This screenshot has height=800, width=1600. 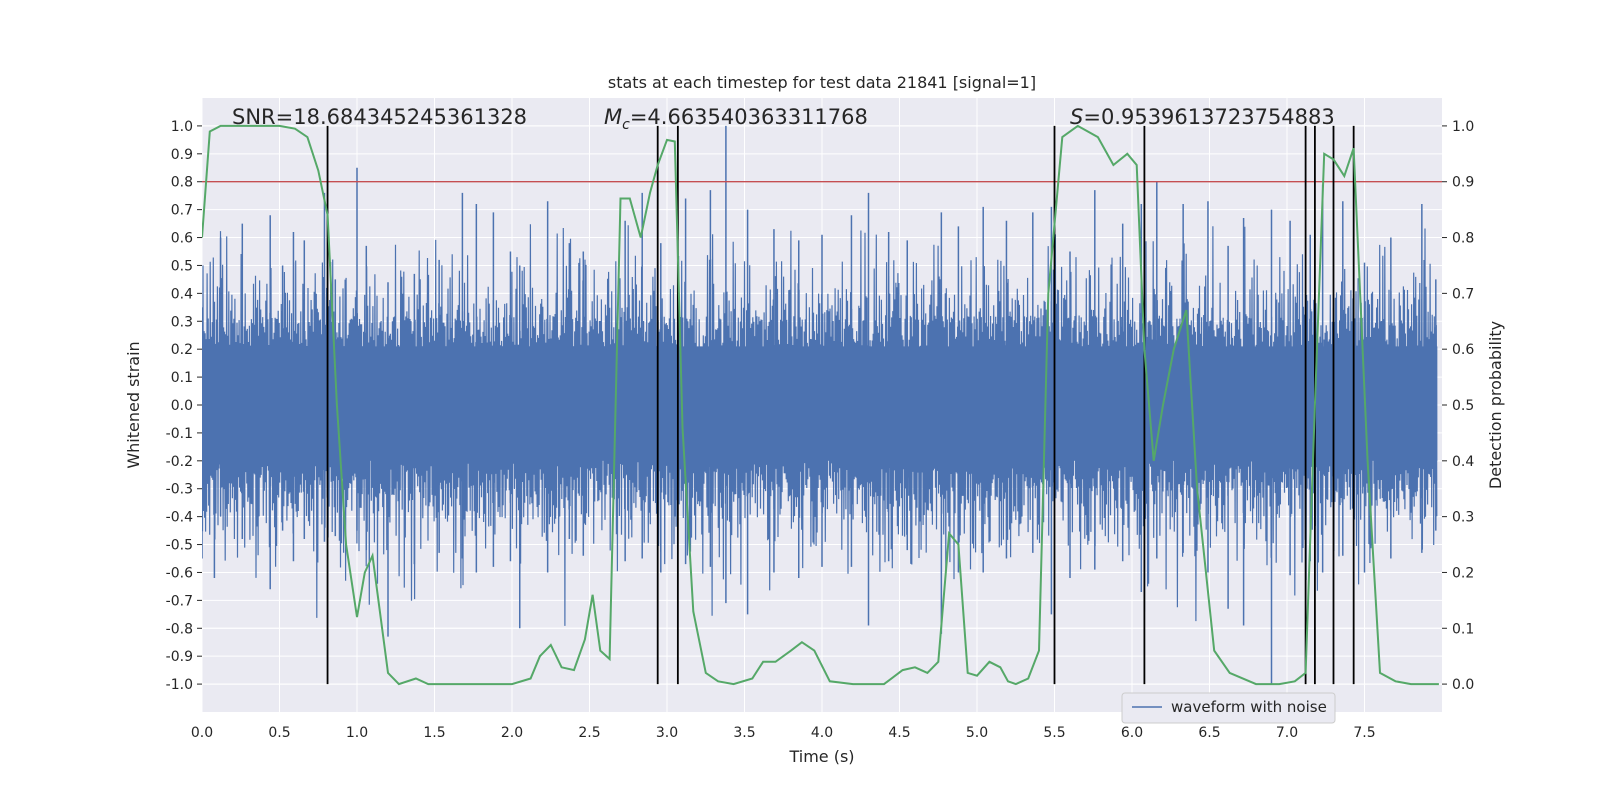 I want to click on chirp-mass-subscript: c, so click(x=626, y=125).